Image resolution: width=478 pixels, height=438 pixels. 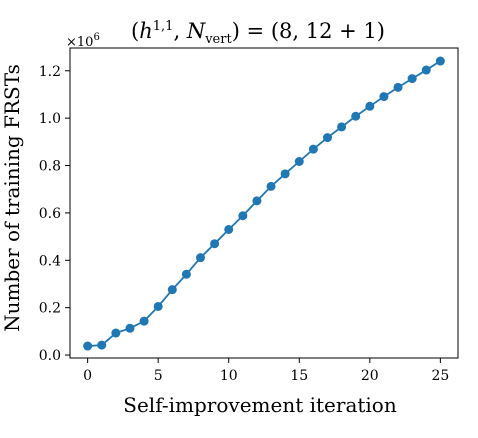 I want to click on y-tick-label: 0.8, so click(x=50, y=167).